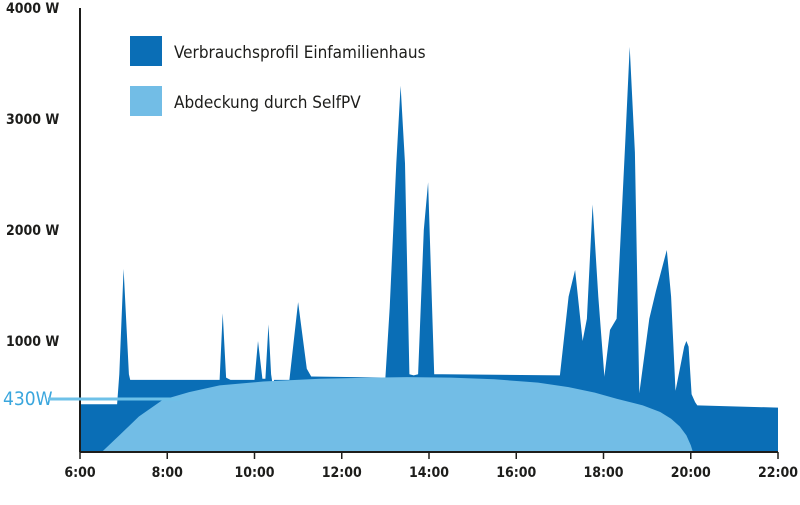  Describe the element at coordinates (429, 473) in the screenshot. I see `x-tick-label: 14:00` at that location.